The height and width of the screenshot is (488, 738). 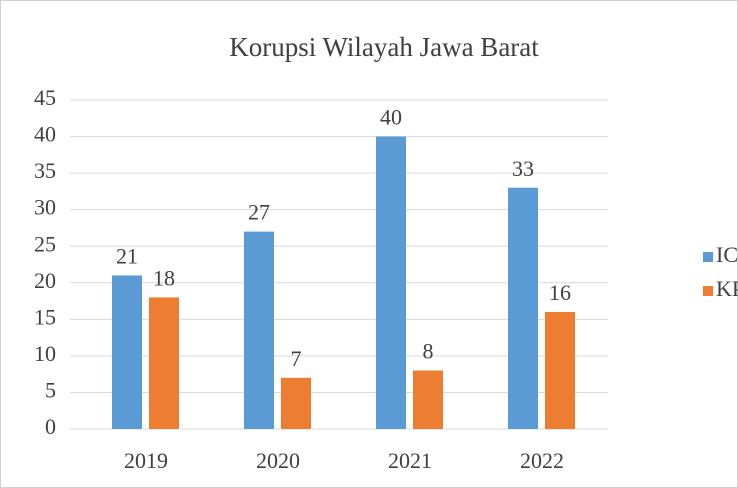 I want to click on data-label: 18, so click(x=164, y=277).